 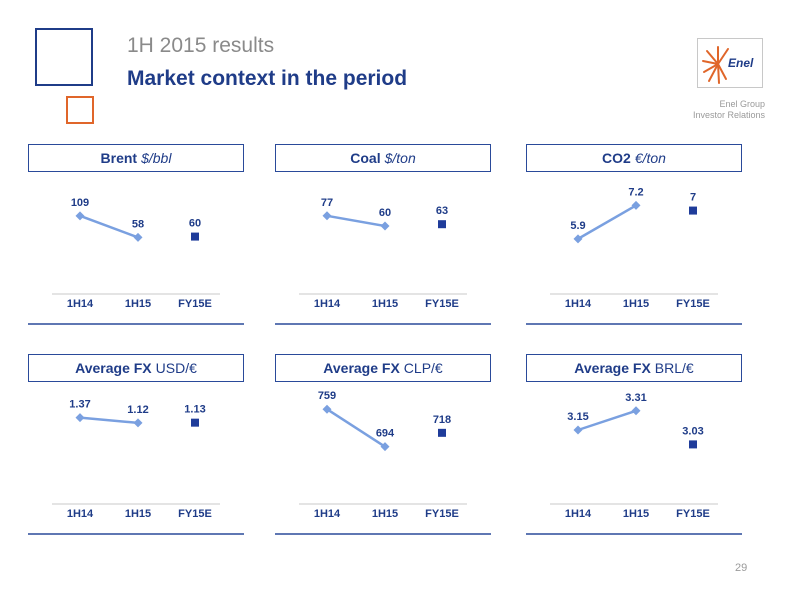 I want to click on data-label: 759, so click(x=327, y=396).